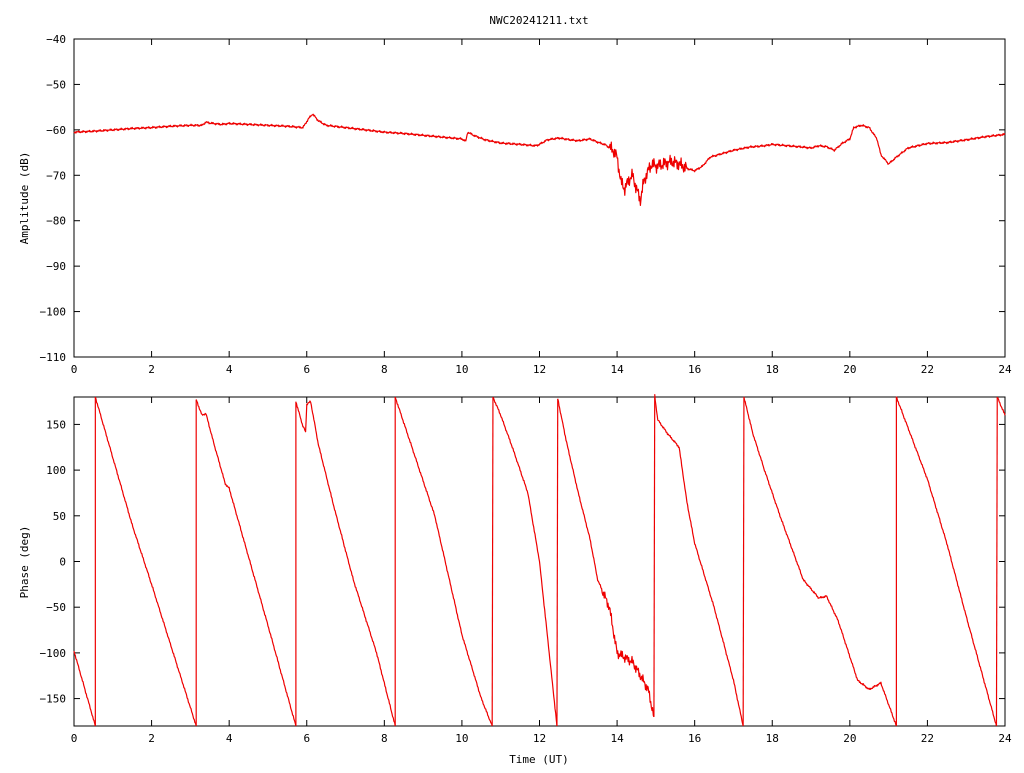  I want to click on amplitude-y-tick-label: −60, so click(56, 130).